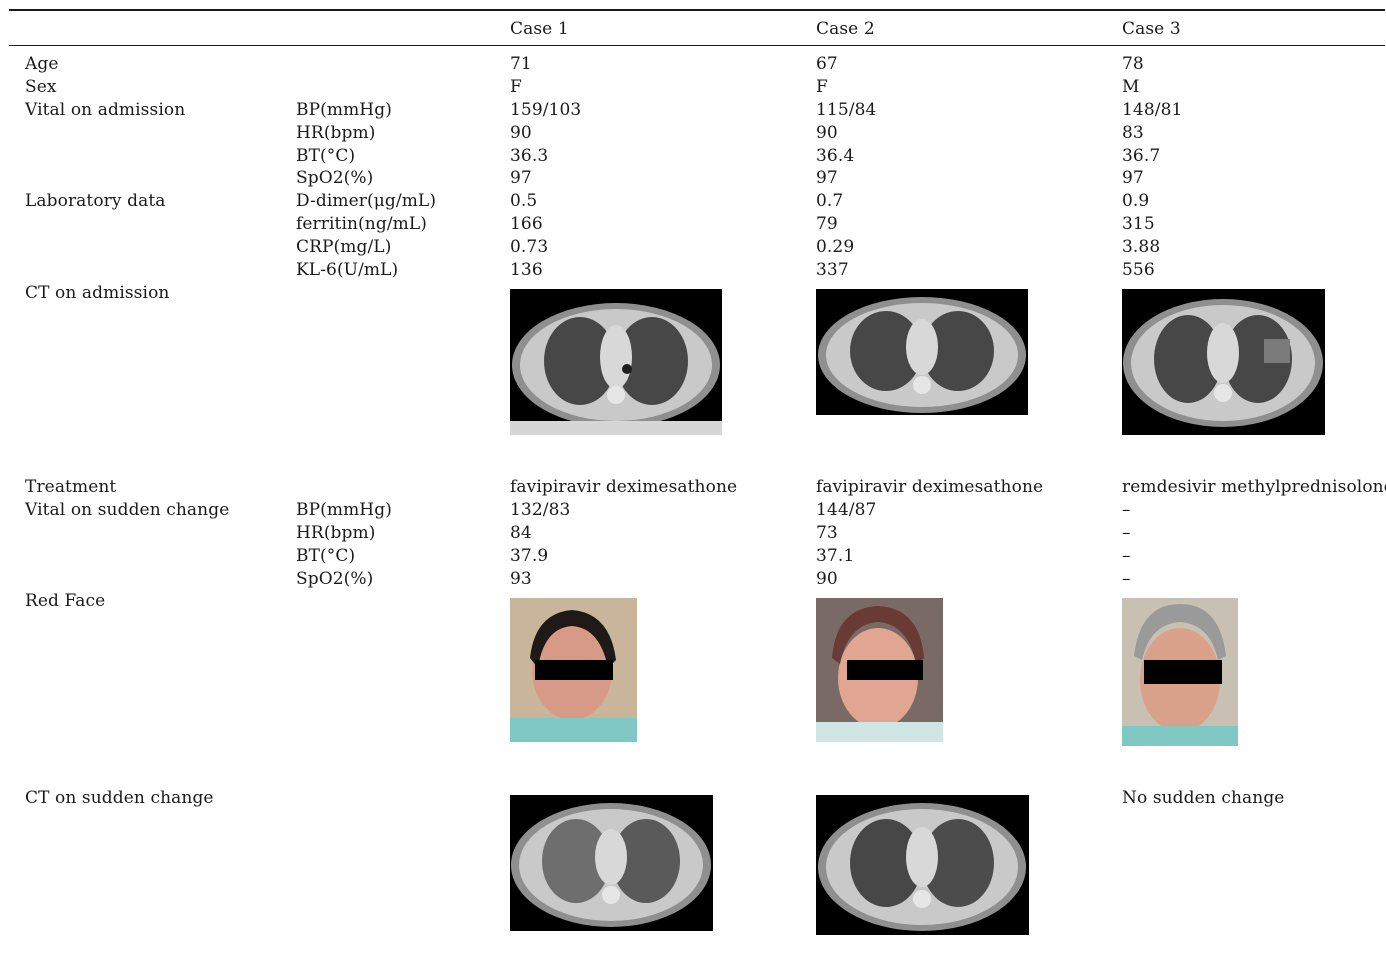  Describe the element at coordinates (526, 224) in the screenshot. I see `cell-ferritin-case1: 166` at that location.